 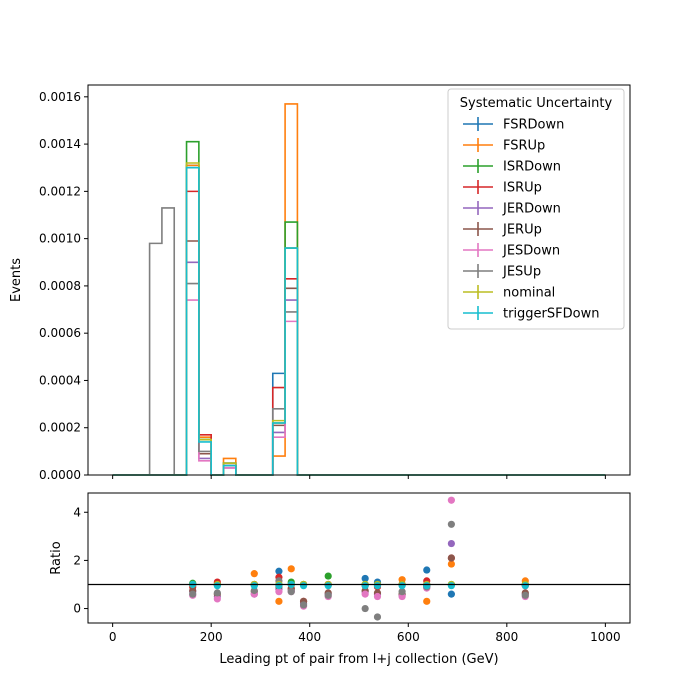 What do you see at coordinates (506, 637) in the screenshot?
I see `x-tick-label: 800` at bounding box center [506, 637].